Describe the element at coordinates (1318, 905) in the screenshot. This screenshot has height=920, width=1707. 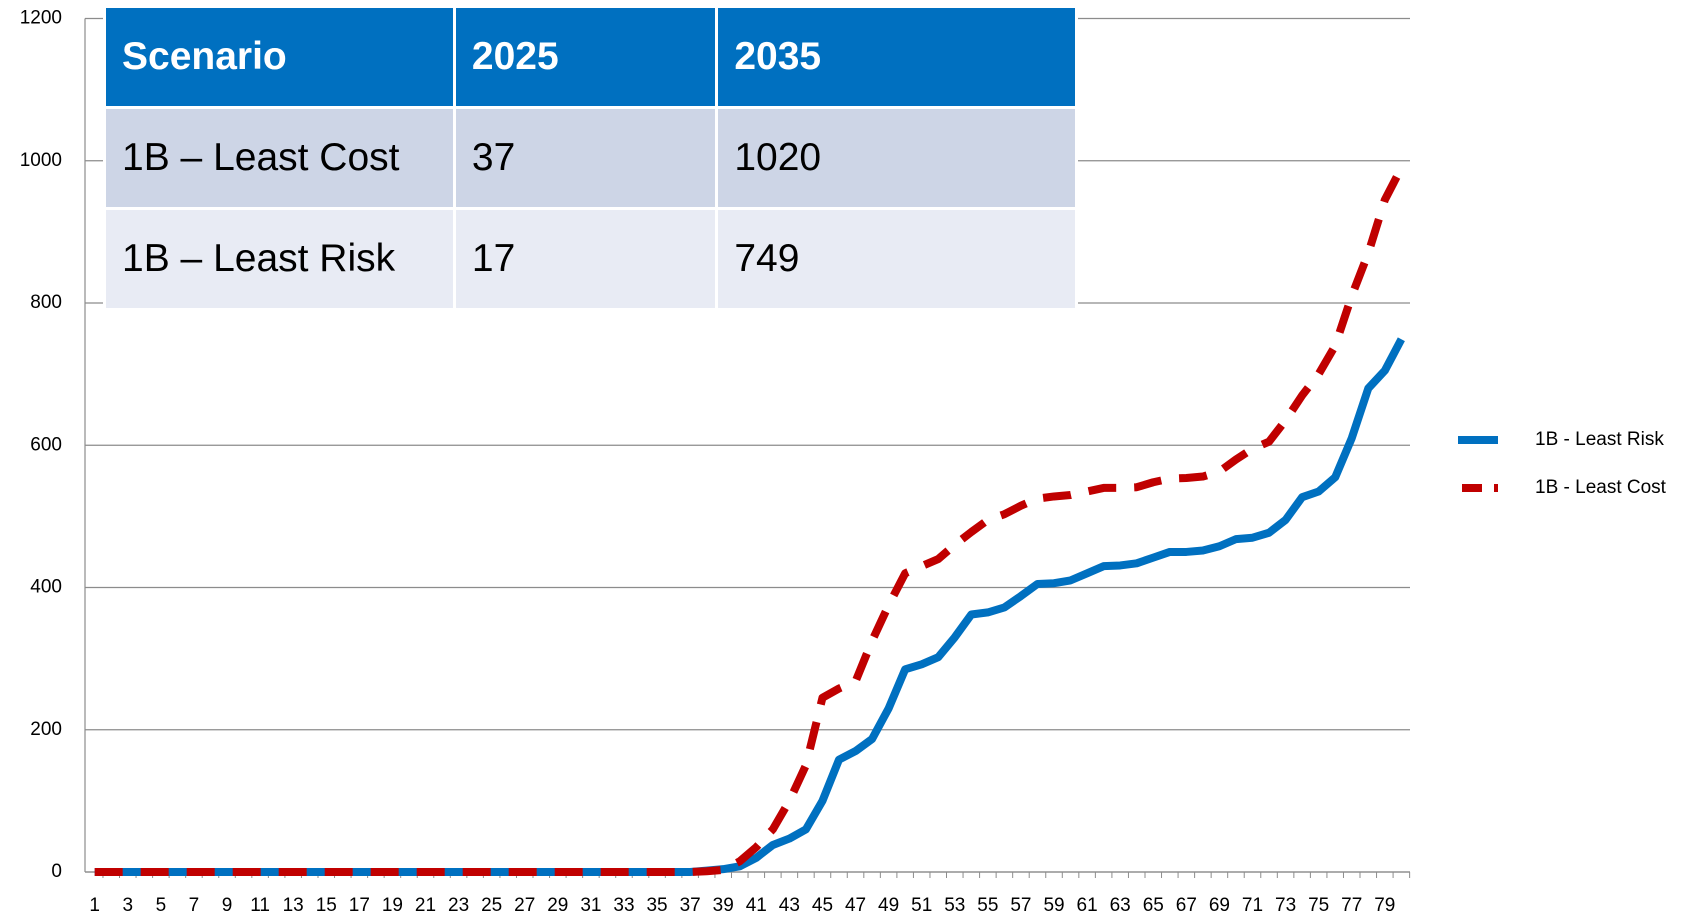
I see `x-tick-label: 75` at that location.